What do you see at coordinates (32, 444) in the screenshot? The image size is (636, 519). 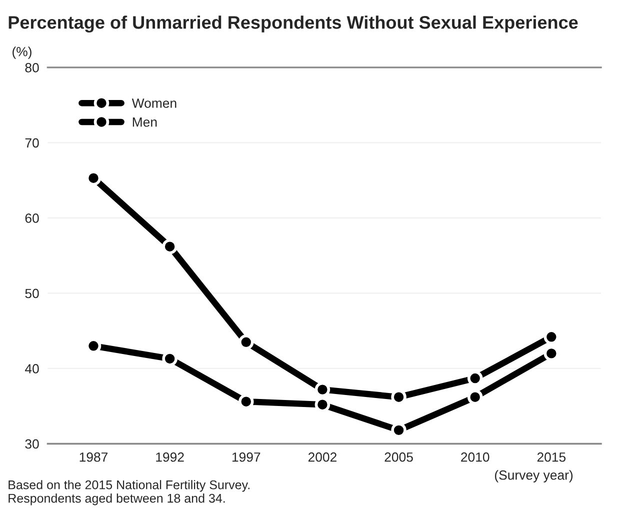 I see `y-tick-label: 30` at bounding box center [32, 444].